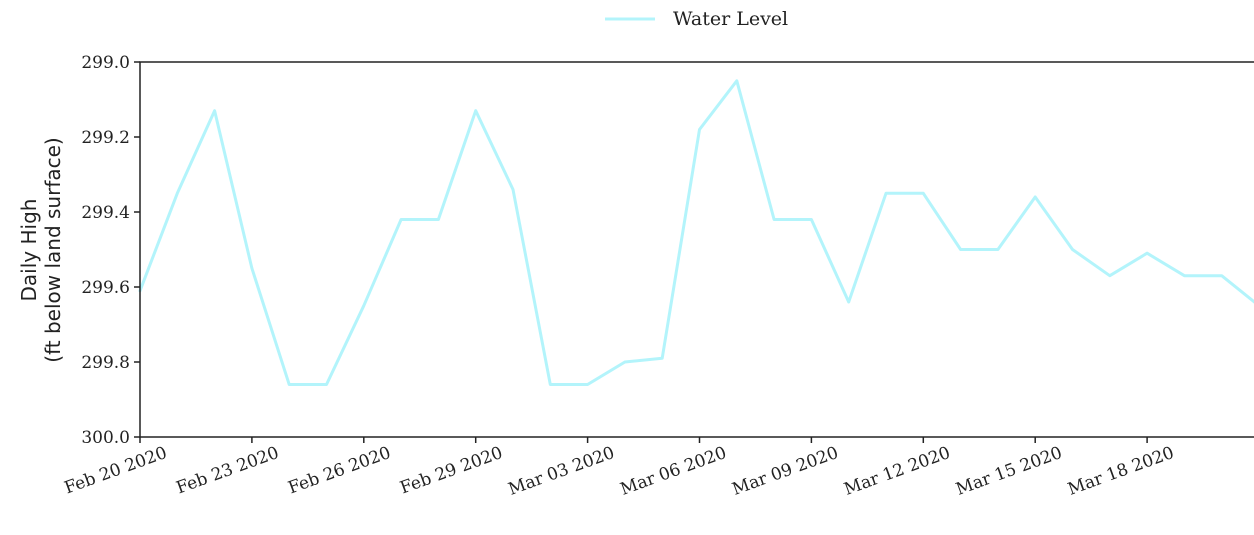  Describe the element at coordinates (785, 471) in the screenshot. I see `x-tick-label: Mar 09 2020` at that location.